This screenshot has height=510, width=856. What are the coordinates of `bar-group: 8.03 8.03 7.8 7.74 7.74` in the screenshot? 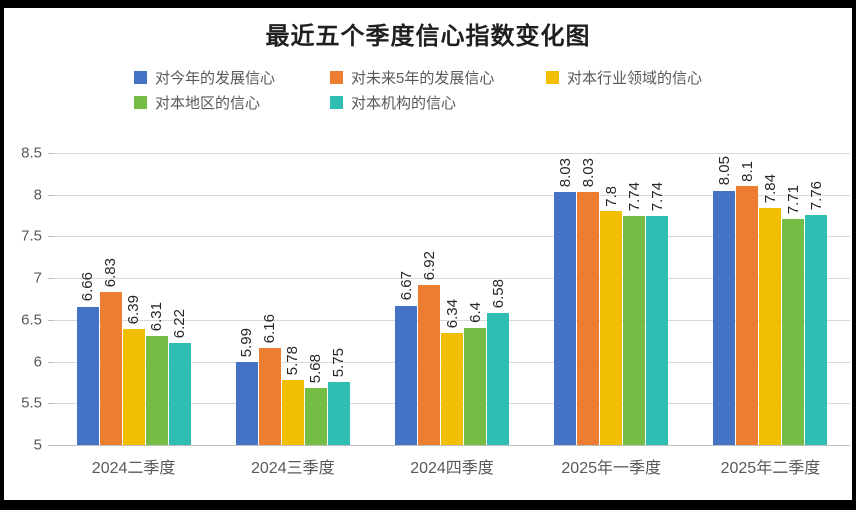 It's located at (611, 299).